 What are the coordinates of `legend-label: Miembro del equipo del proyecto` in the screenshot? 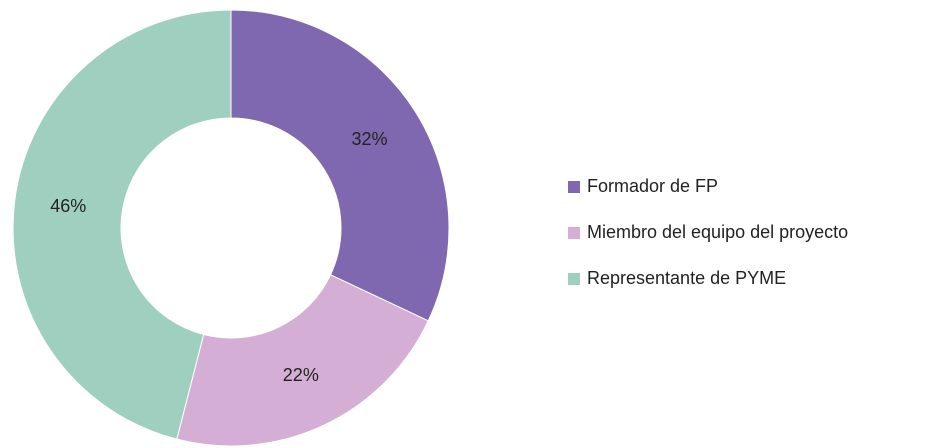 It's located at (717, 232).